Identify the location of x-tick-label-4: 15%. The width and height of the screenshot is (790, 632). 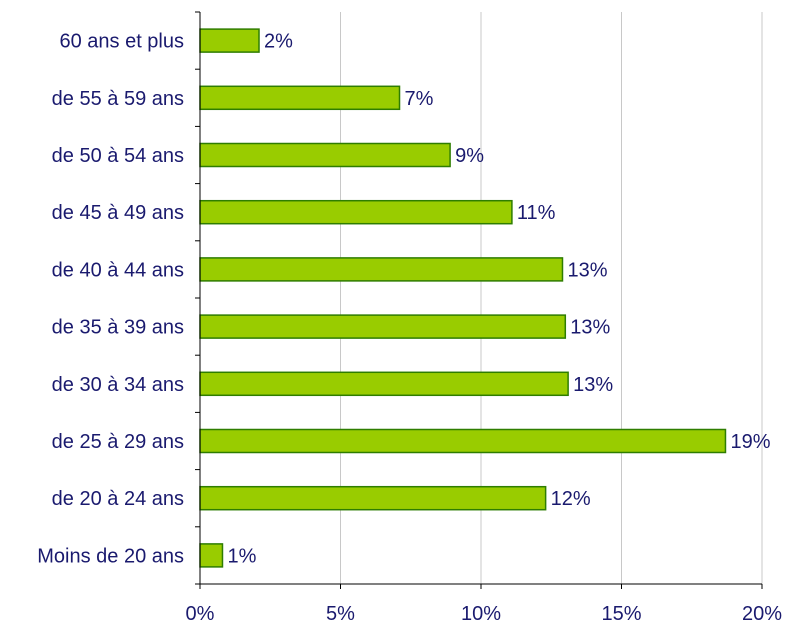
(621, 614).